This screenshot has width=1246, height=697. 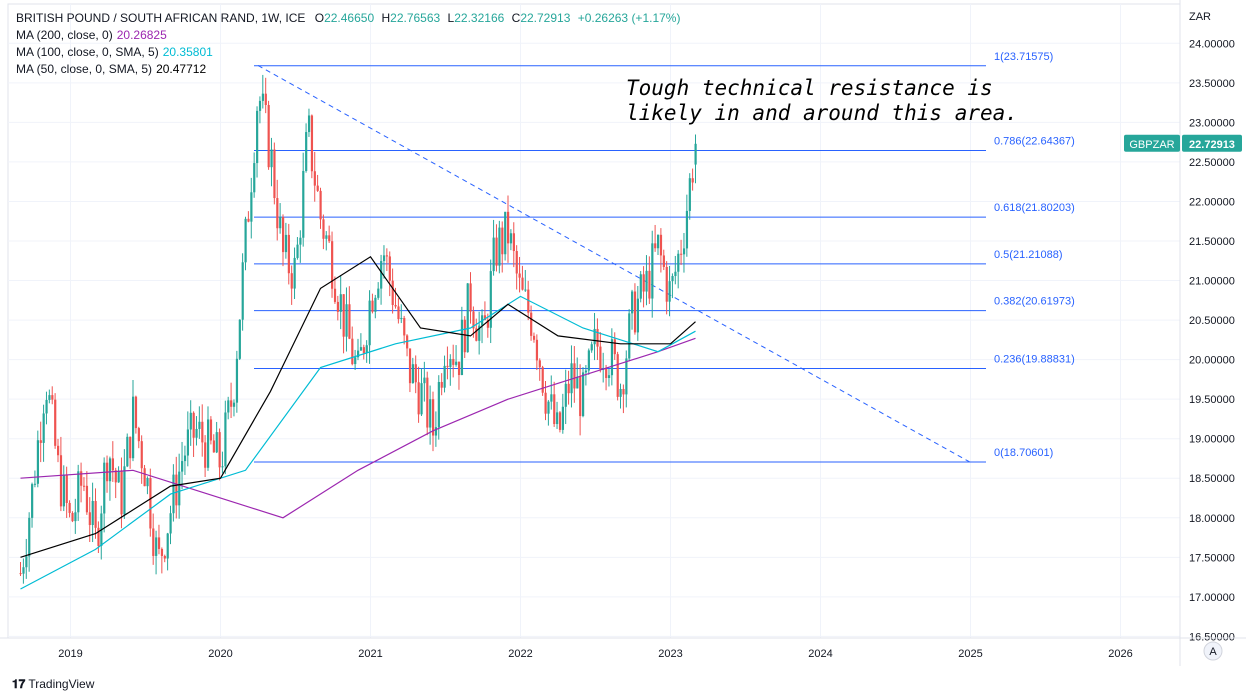 What do you see at coordinates (1152, 143) in the screenshot?
I see `symbol-tag` at bounding box center [1152, 143].